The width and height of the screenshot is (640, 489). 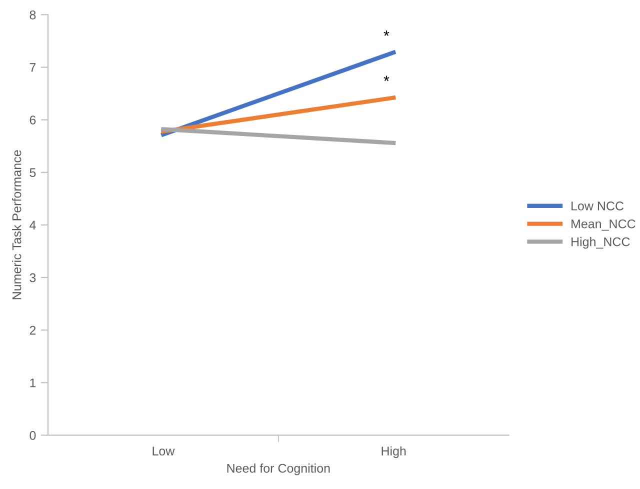 What do you see at coordinates (33, 173) in the screenshot?
I see `y-tick-label: 5` at bounding box center [33, 173].